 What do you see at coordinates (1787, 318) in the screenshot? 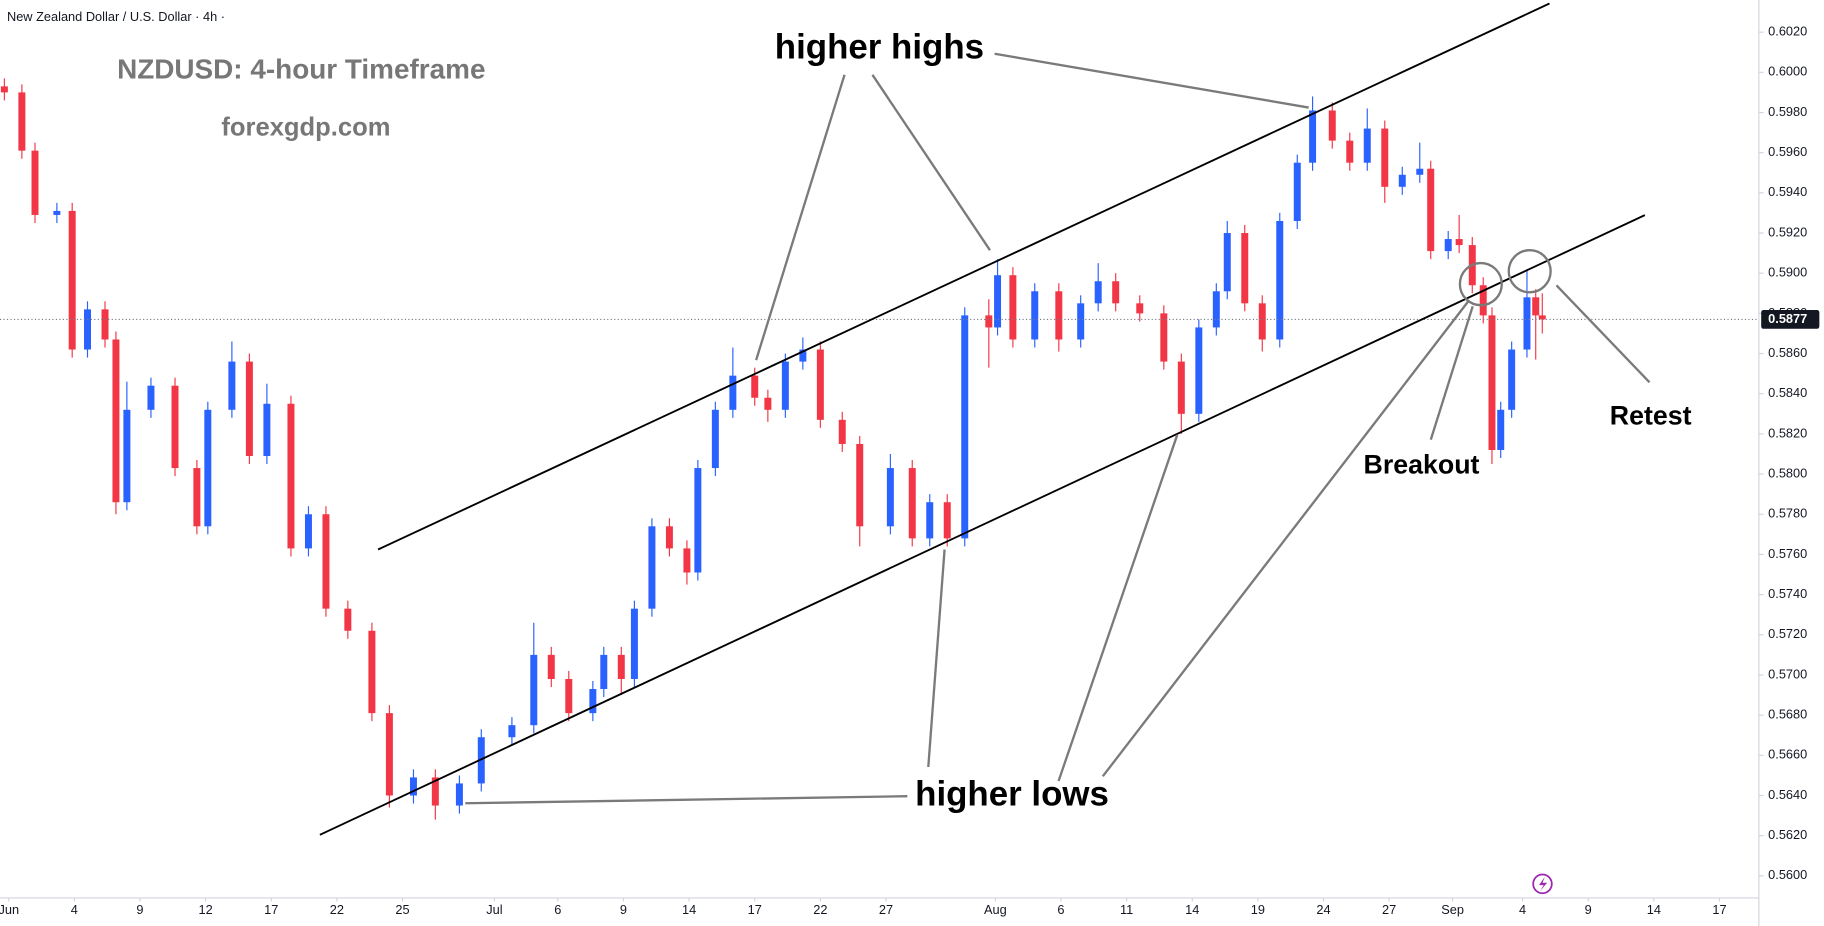
I see `last-price-label: 0.5877` at bounding box center [1787, 318].